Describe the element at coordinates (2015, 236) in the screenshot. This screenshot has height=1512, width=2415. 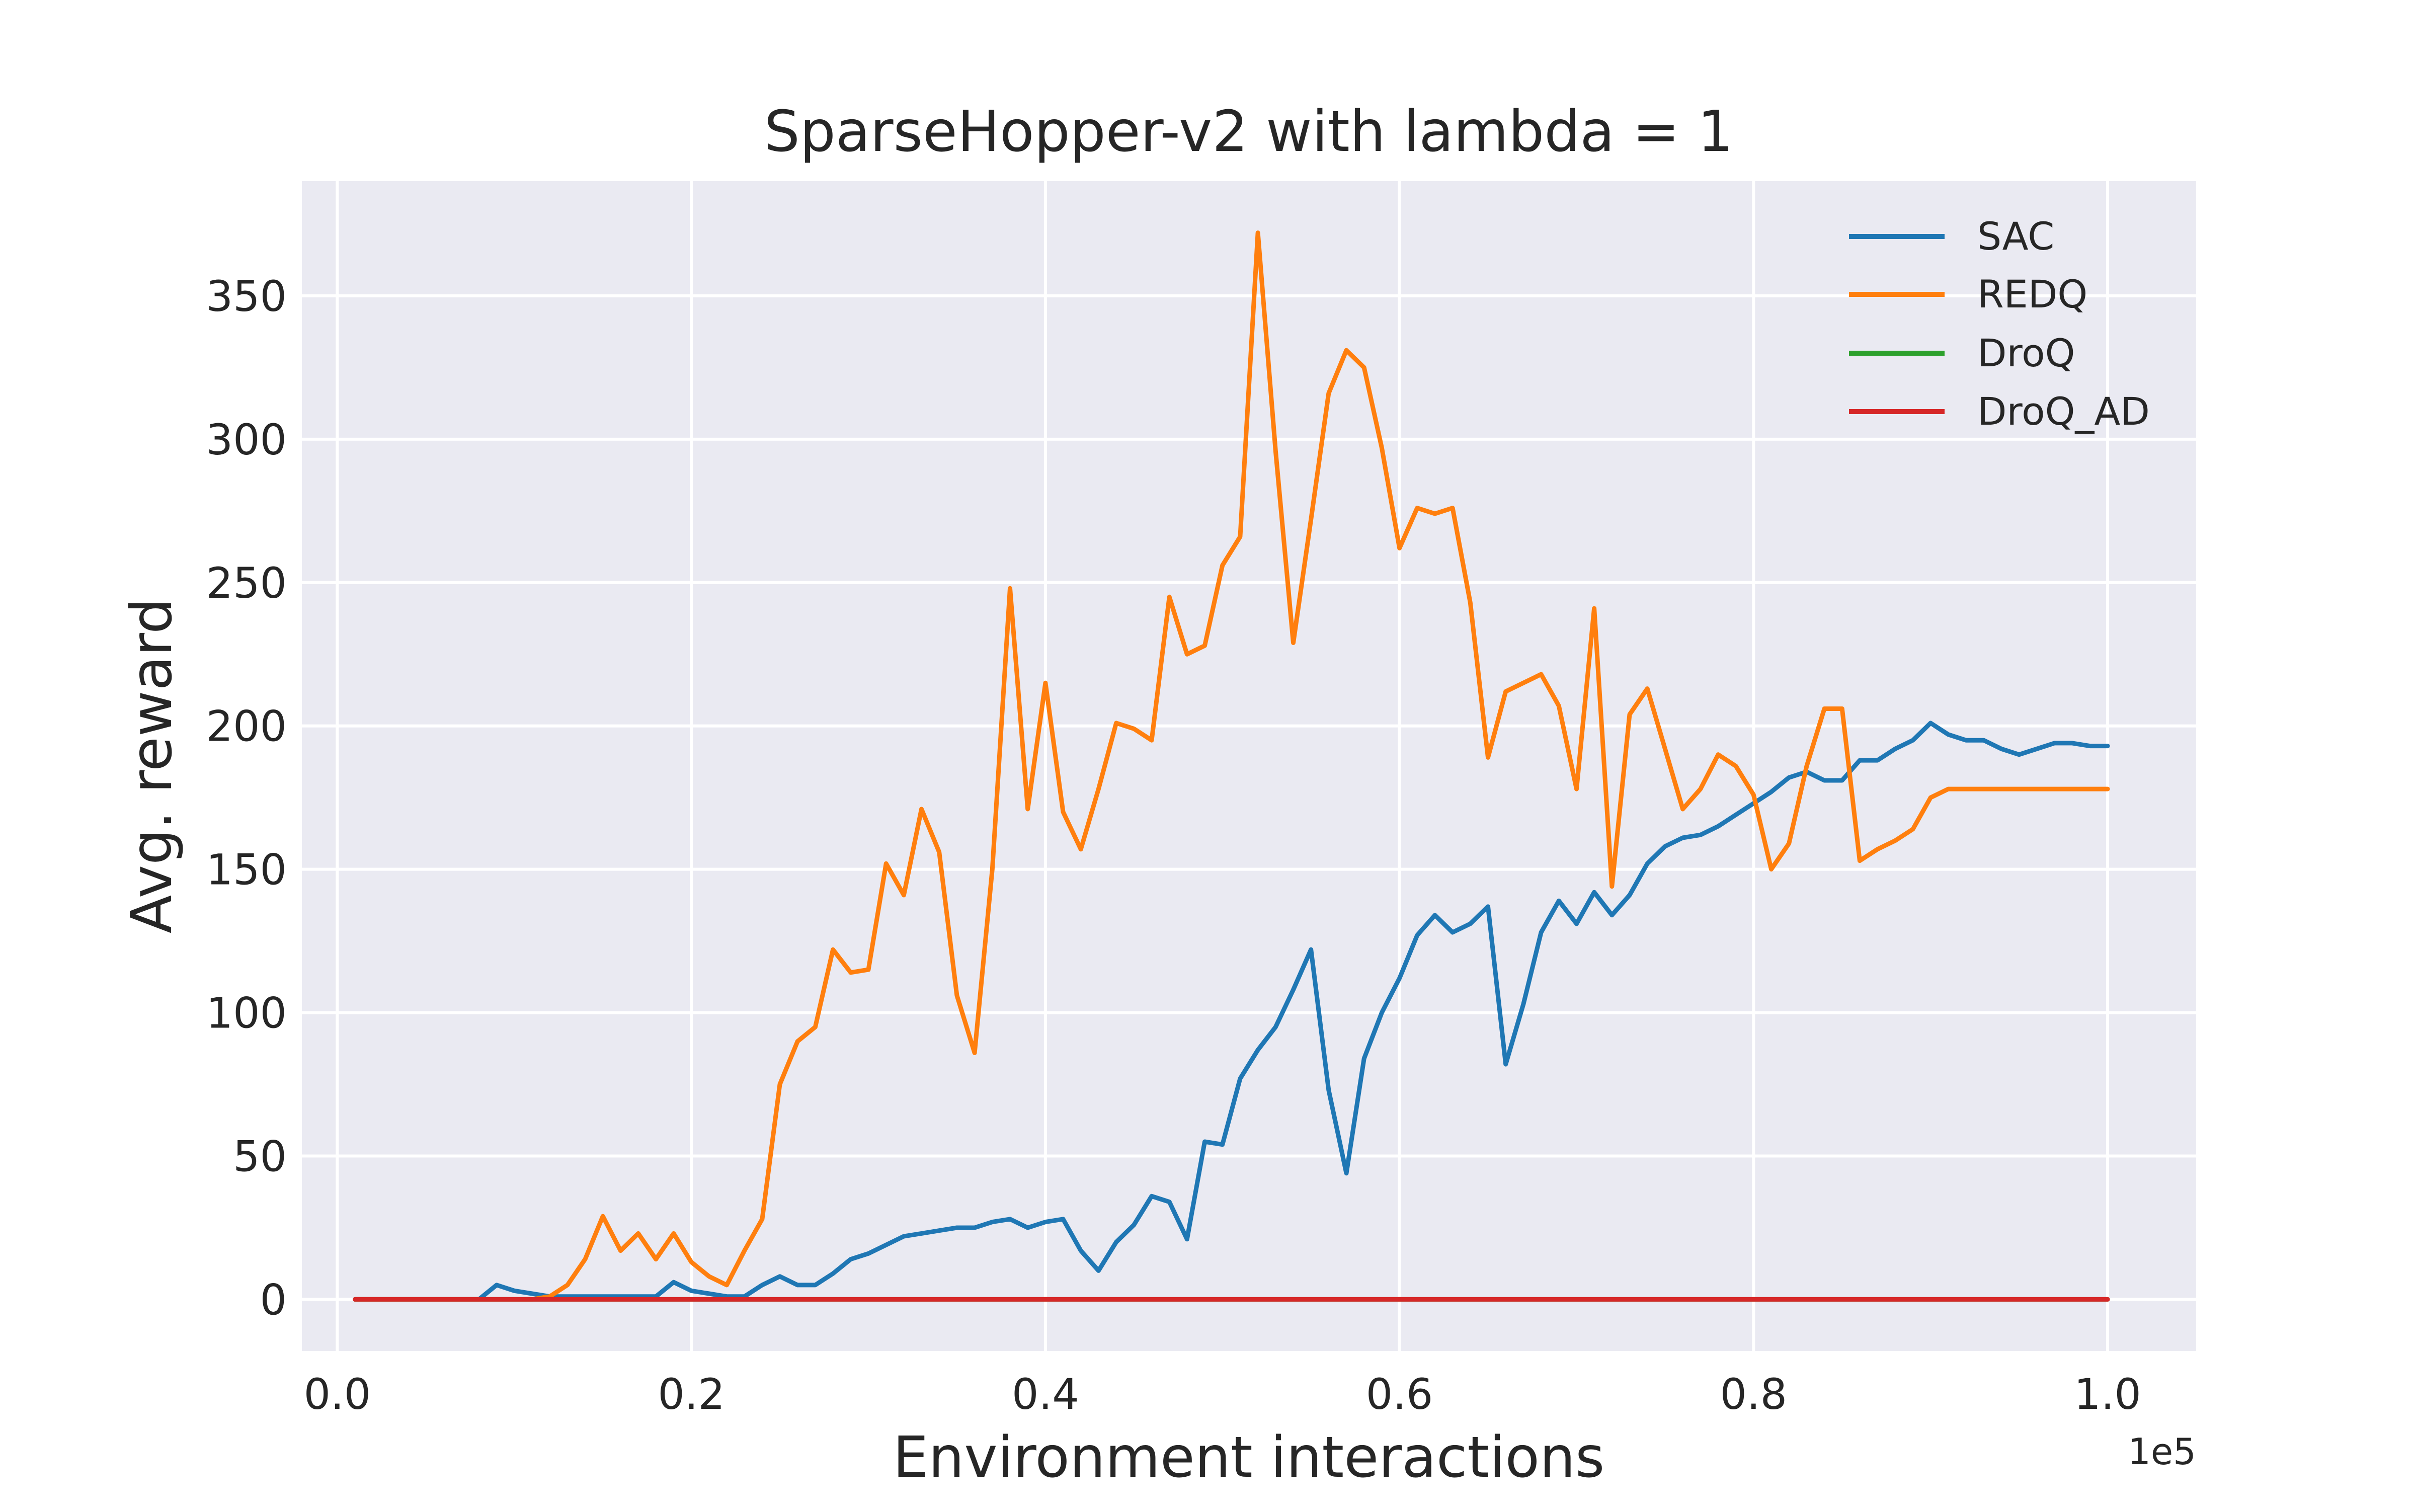
I see `legend-label-sac: SAC` at that location.